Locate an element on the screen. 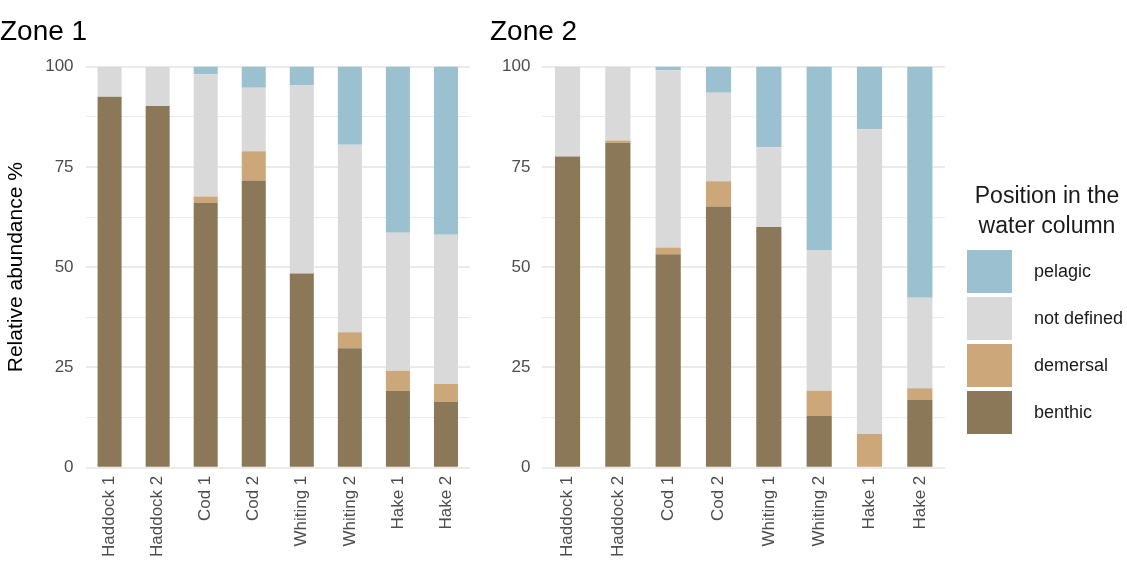 This screenshot has height=565, width=1127. legend-label: benthic is located at coordinates (1063, 412).